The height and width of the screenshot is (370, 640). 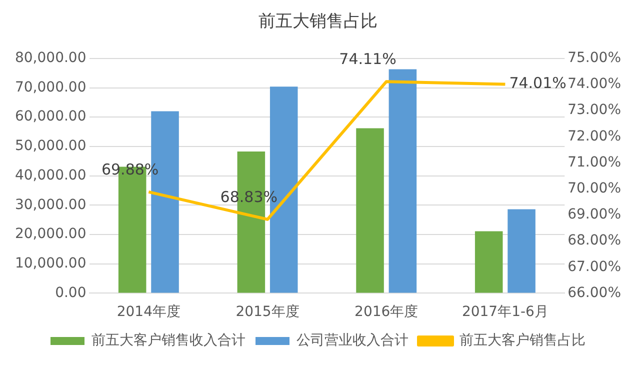 What do you see at coordinates (595, 188) in the screenshot?
I see `y2-tick-label: 70.00%` at bounding box center [595, 188].